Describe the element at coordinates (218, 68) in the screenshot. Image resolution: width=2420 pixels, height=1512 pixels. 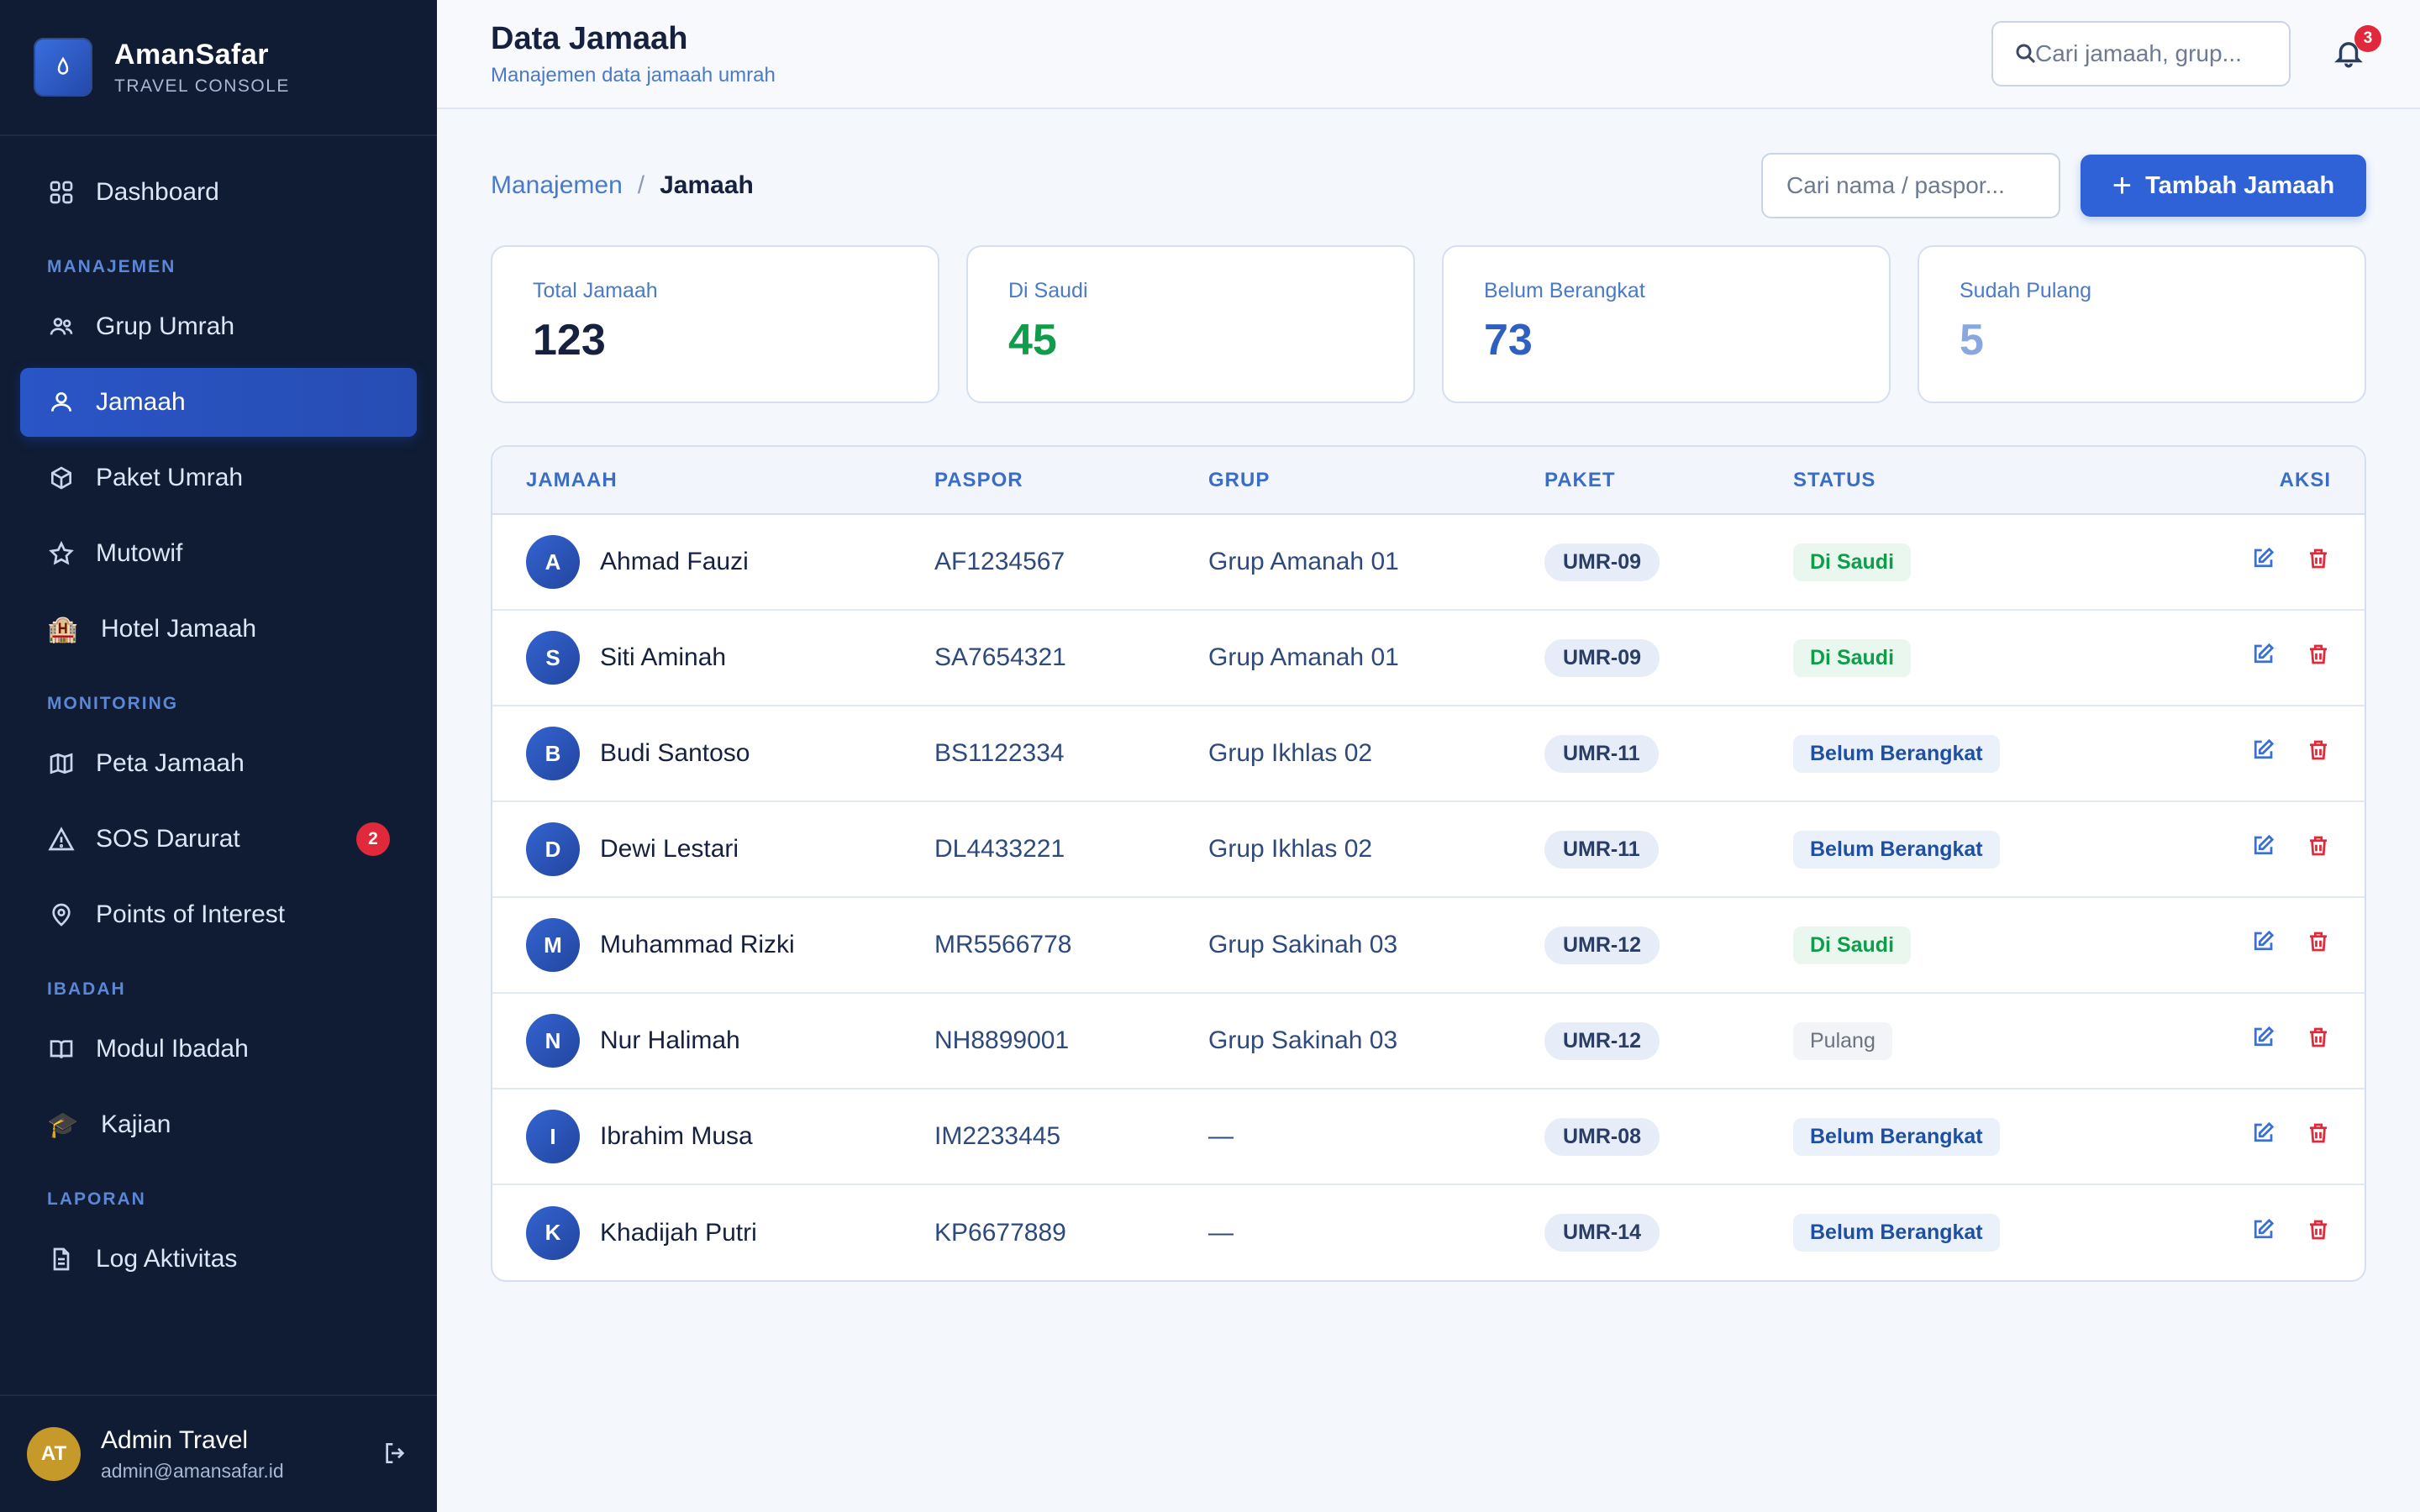
I see `brand: AmanSafar TRAVEL CONSOLE` at that location.